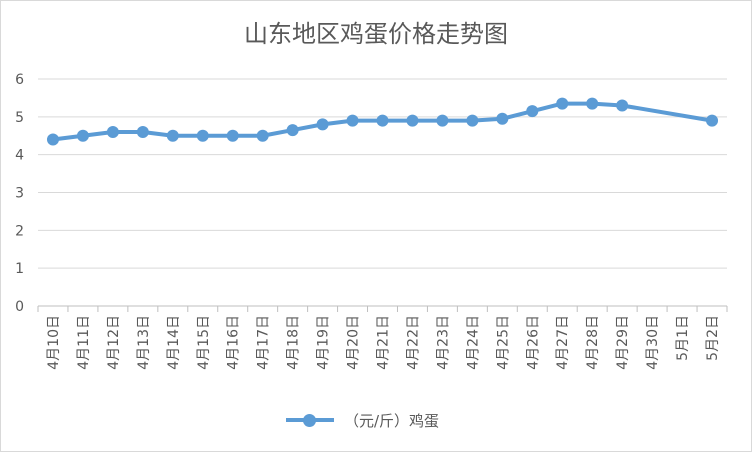 The image size is (752, 452). Describe the element at coordinates (443, 342) in the screenshot. I see `x-tick-label: 4月23日` at that location.